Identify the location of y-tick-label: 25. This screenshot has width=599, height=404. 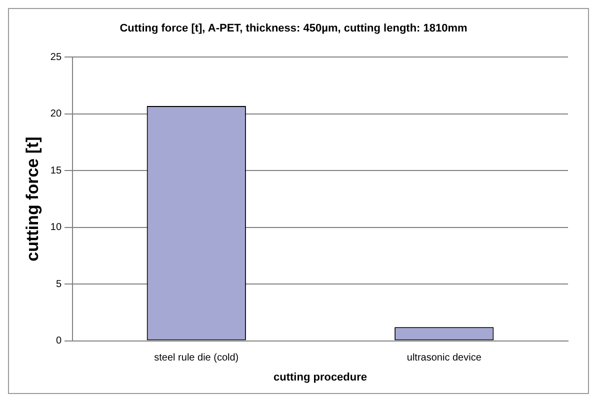
(56, 57).